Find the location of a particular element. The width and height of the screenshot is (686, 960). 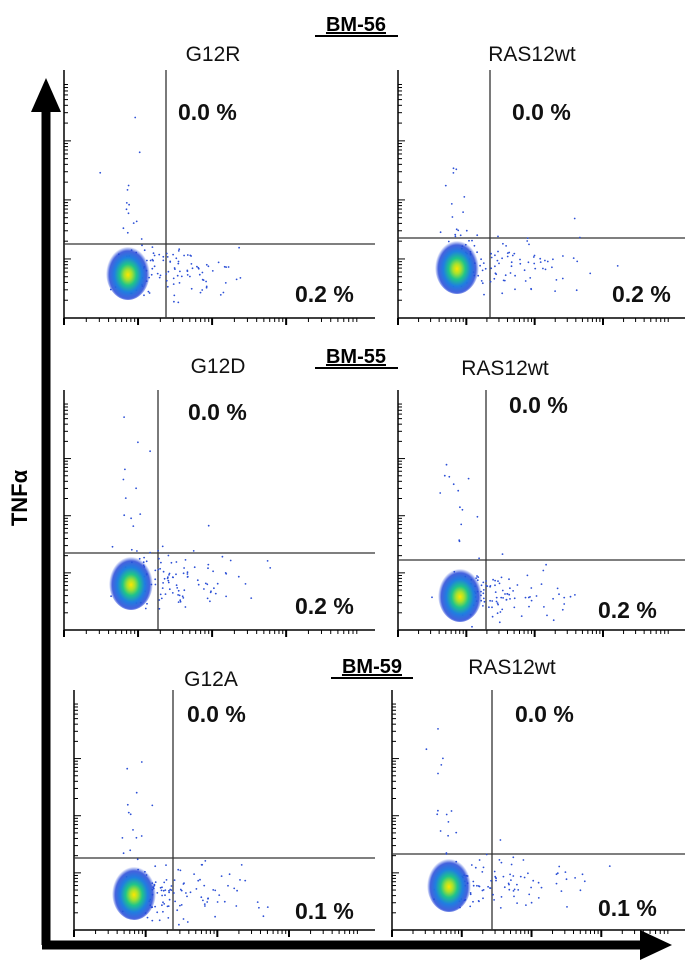

donor-label-bm56: BM-56 is located at coordinates (356, 25).